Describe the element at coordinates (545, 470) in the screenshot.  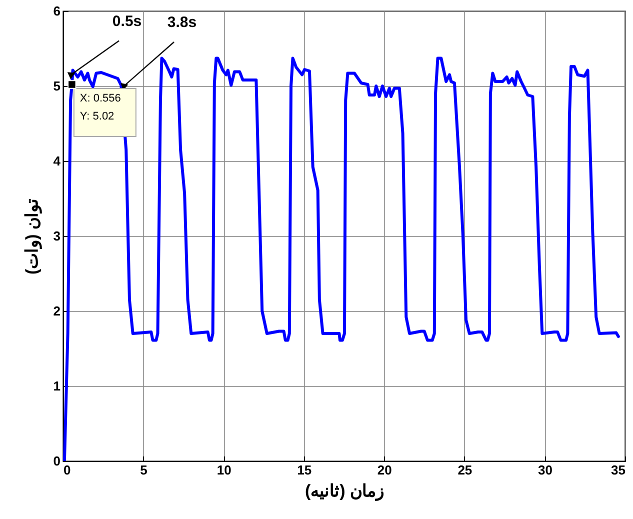
I see `x-tick-label: 30` at that location.